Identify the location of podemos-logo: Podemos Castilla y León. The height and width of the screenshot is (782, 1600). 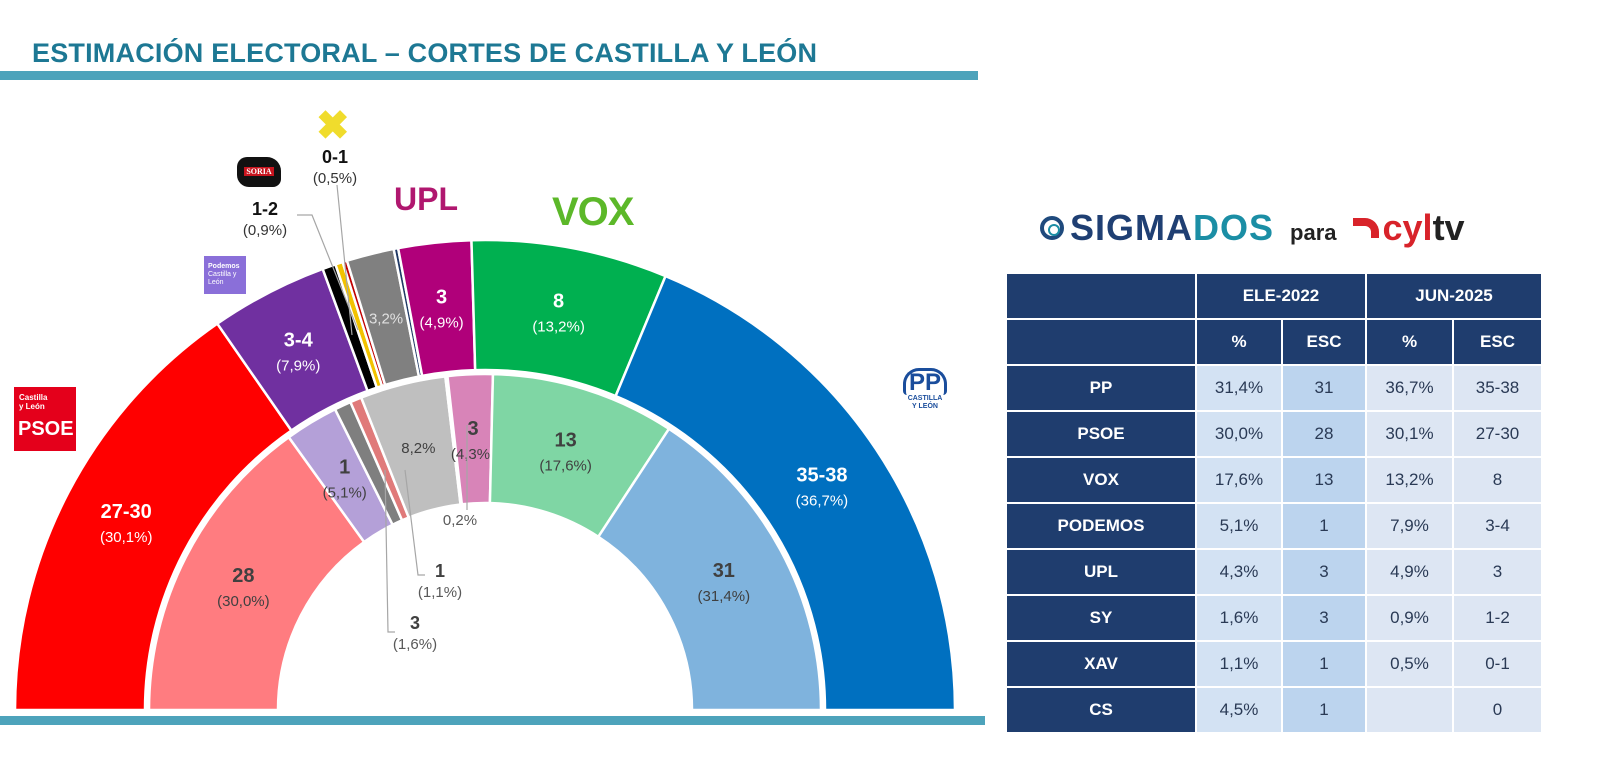
(225, 275).